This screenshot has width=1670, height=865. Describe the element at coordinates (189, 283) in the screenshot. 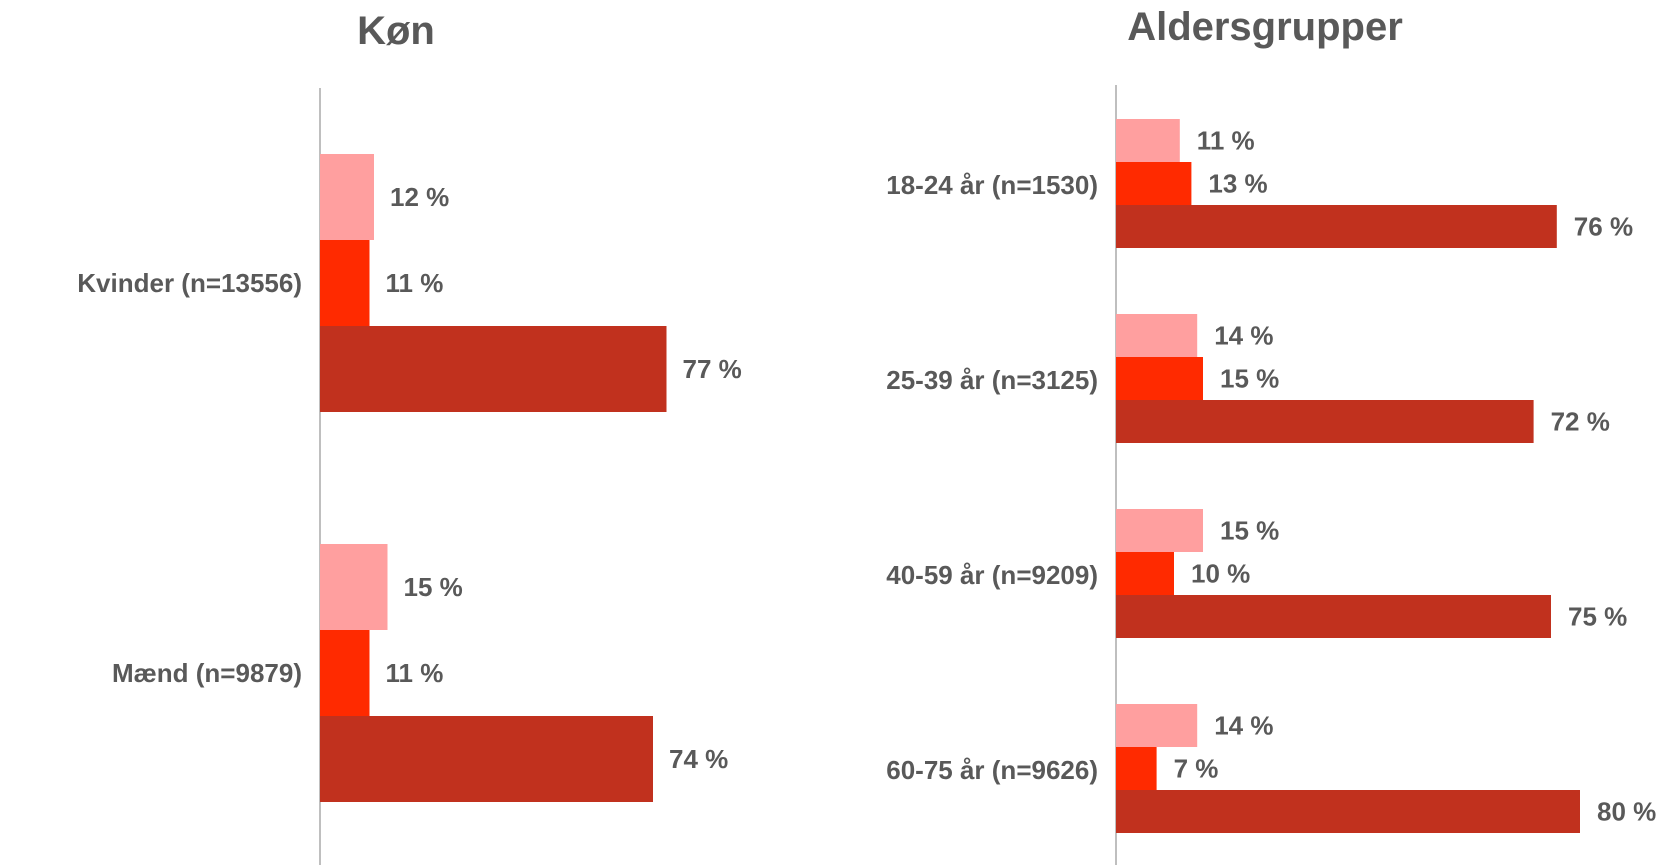

I see `category-label: Kvinder (n=13556)` at that location.